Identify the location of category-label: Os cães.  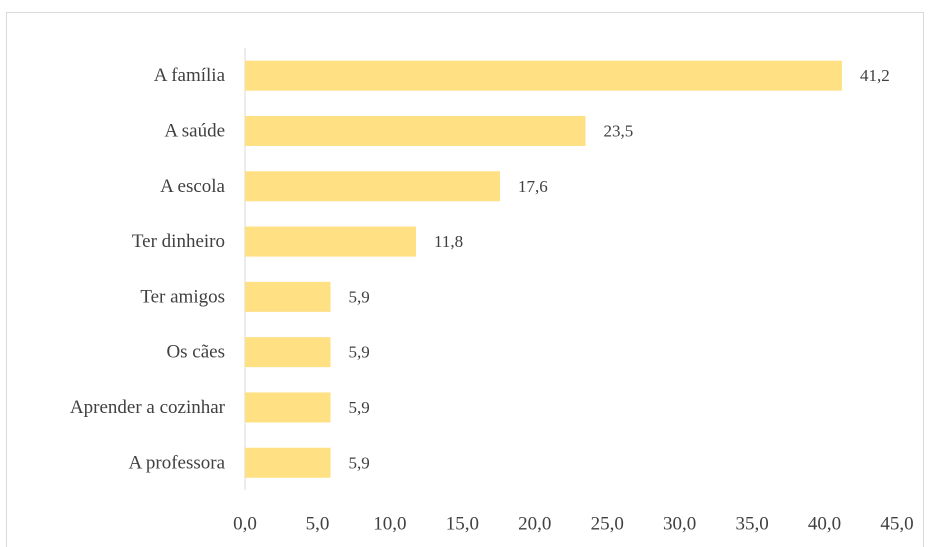
(195, 352).